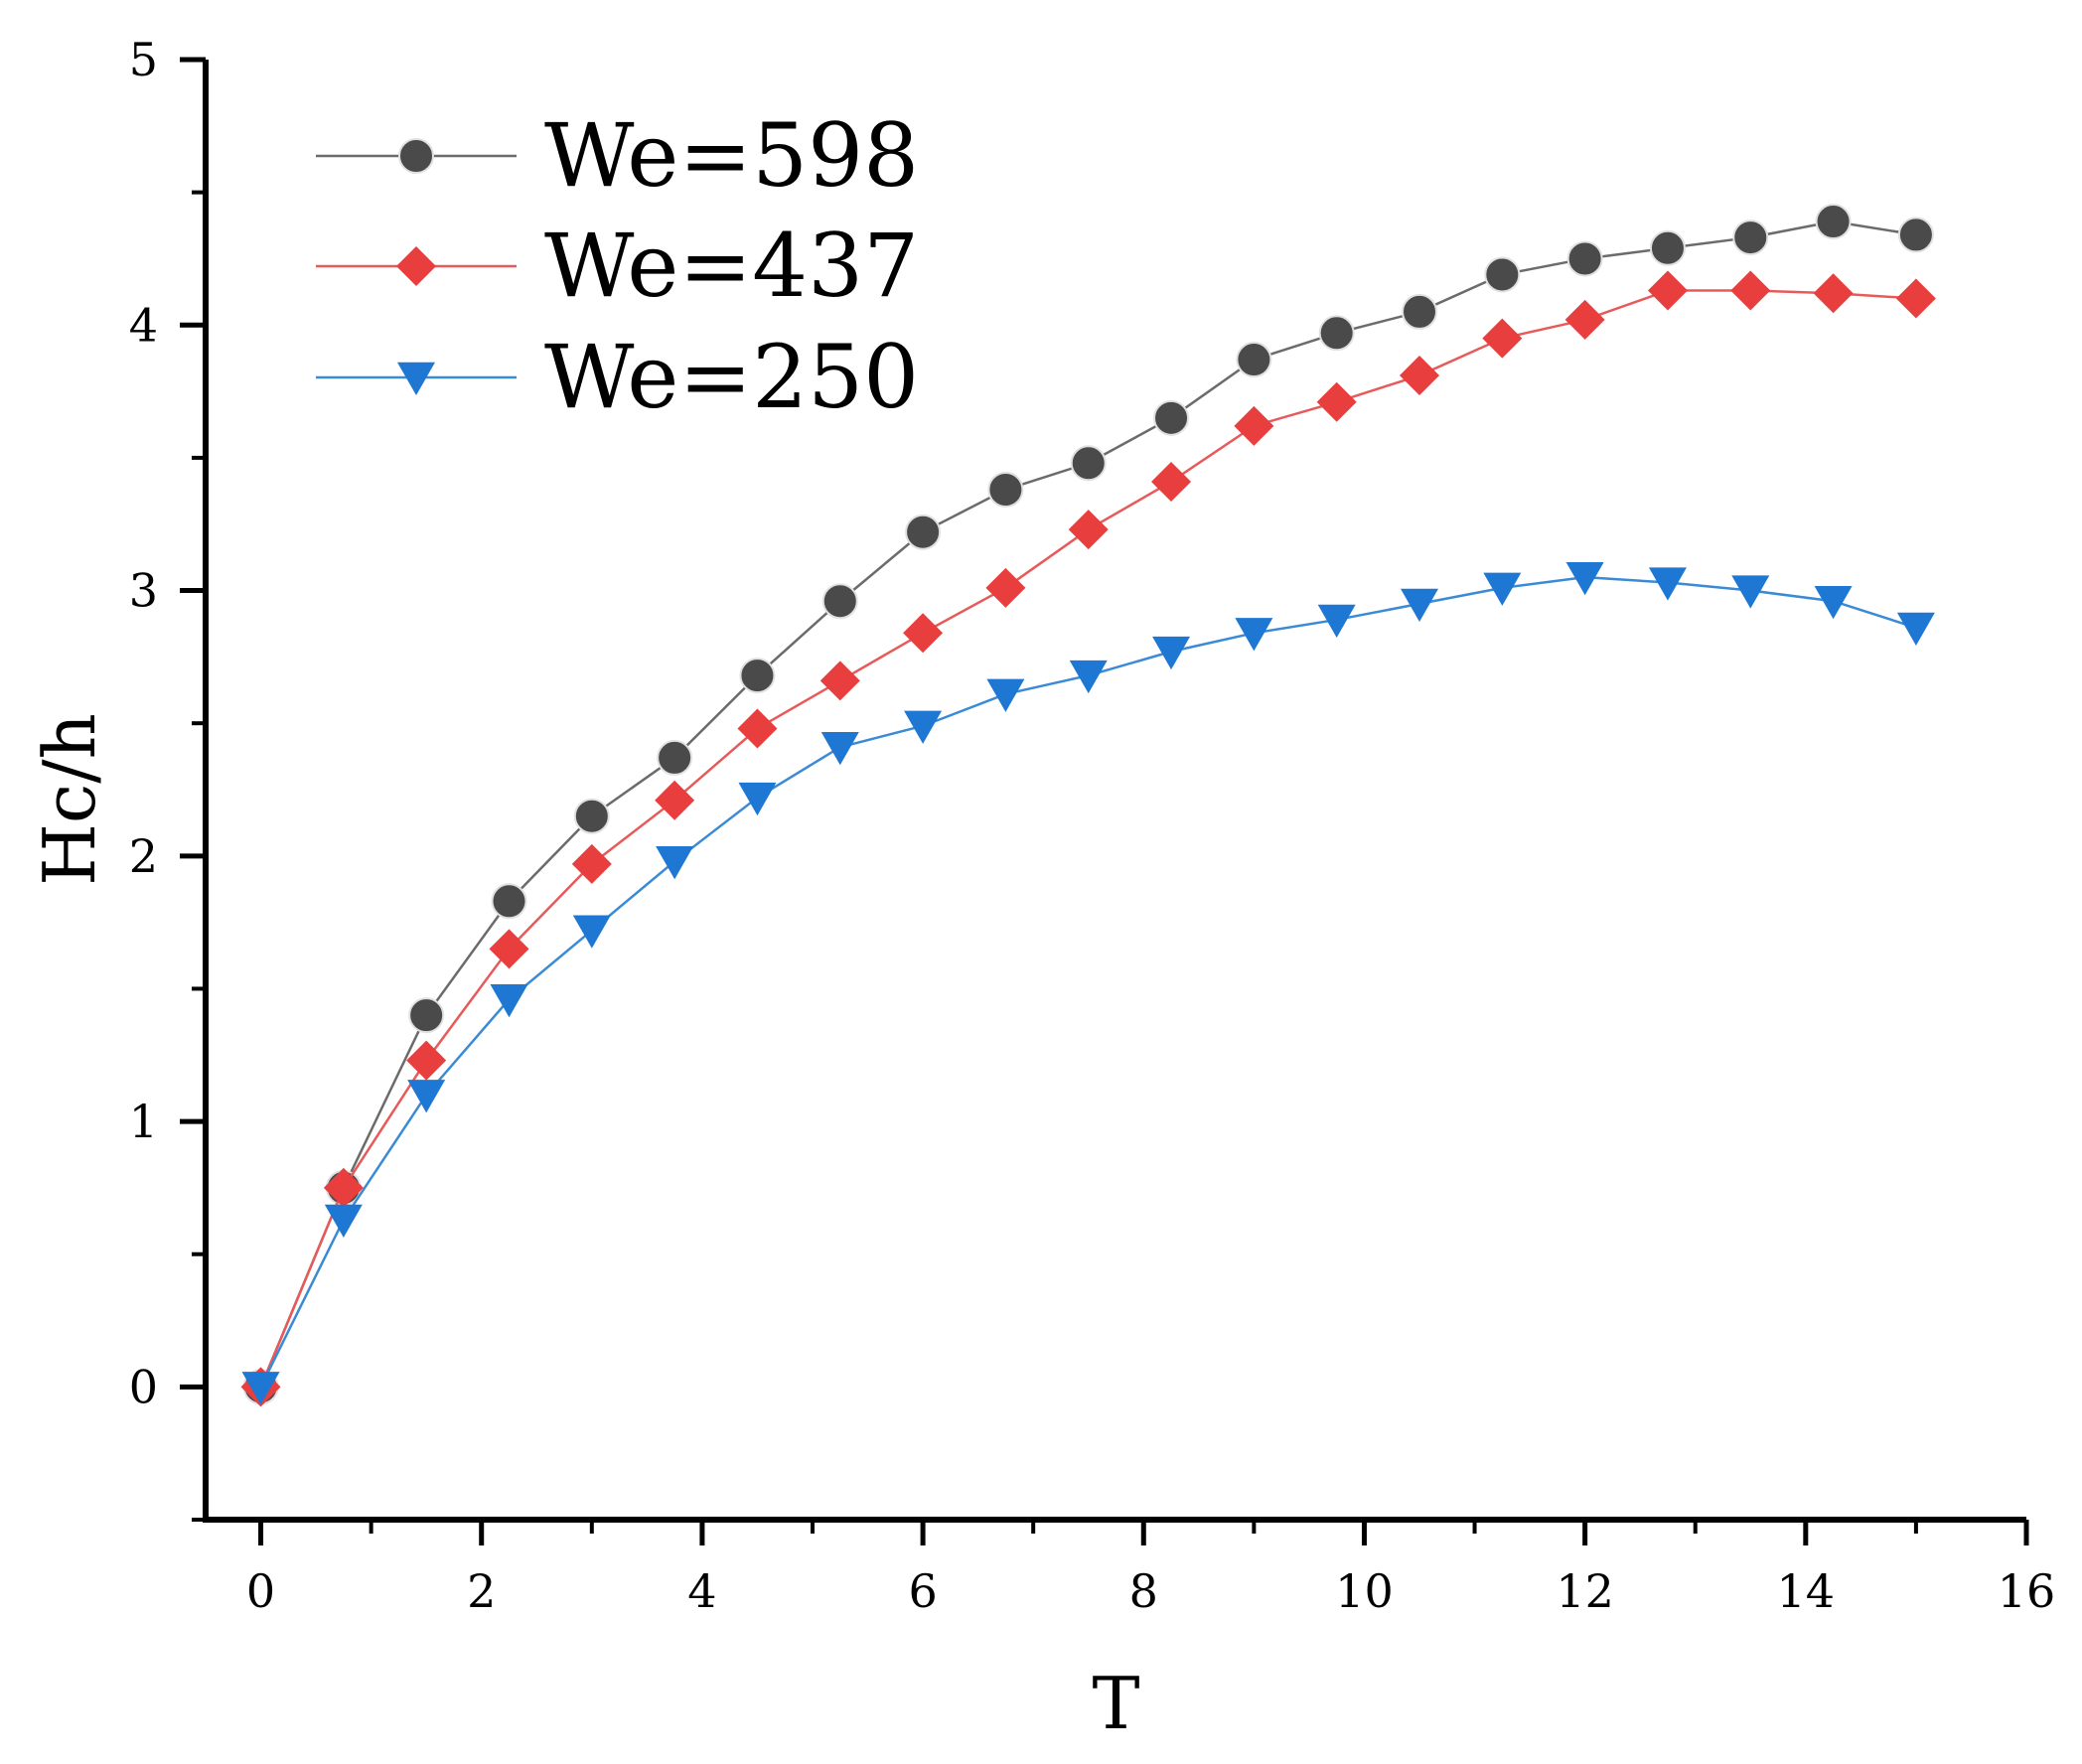 Image resolution: width=2082 pixels, height=1764 pixels. Describe the element at coordinates (481, 1591) in the screenshot. I see `x-tick-label: 2` at that location.